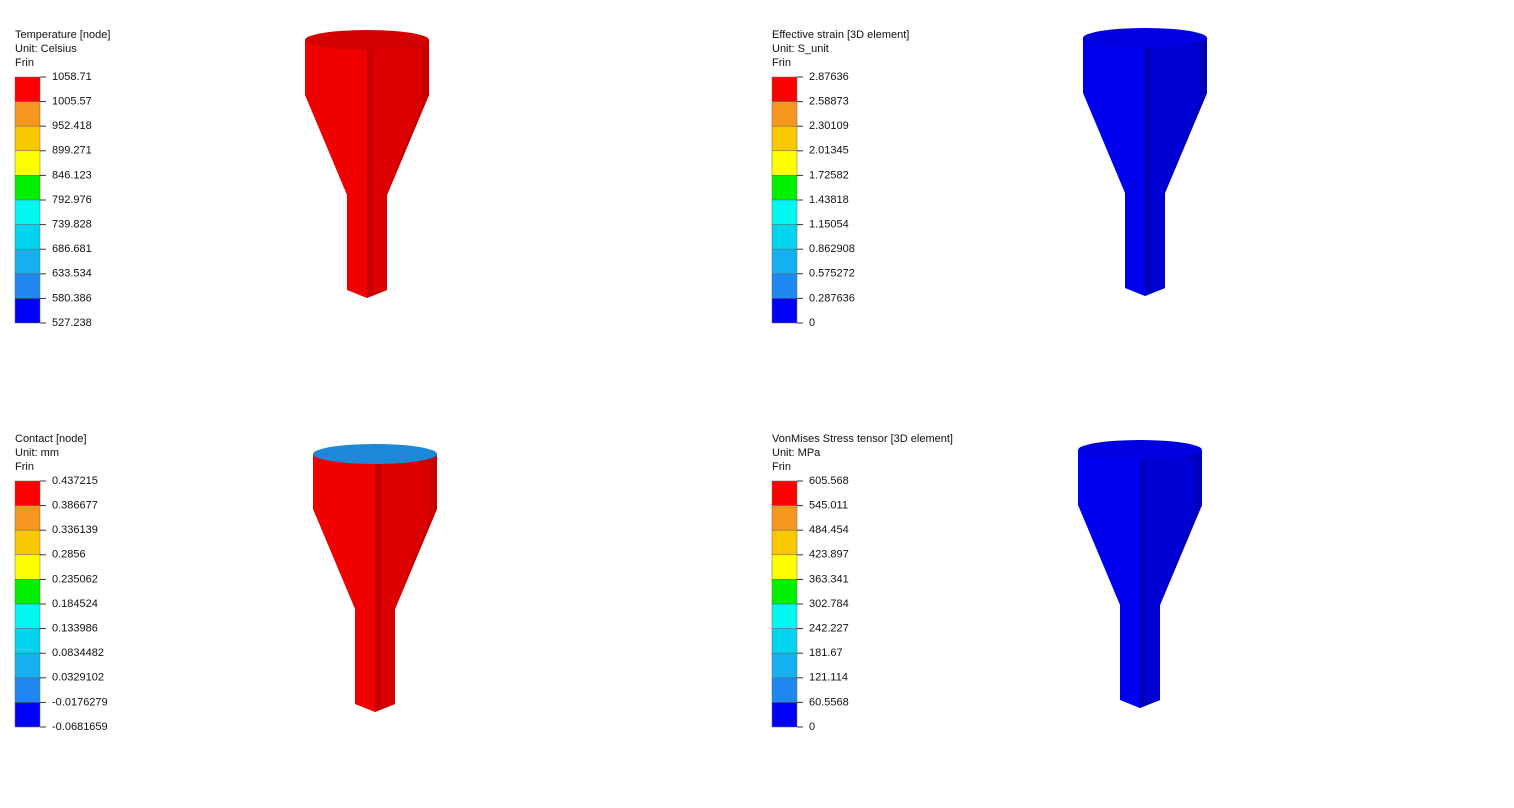  Describe the element at coordinates (829, 530) in the screenshot. I see `tick-label: 484.454` at that location.